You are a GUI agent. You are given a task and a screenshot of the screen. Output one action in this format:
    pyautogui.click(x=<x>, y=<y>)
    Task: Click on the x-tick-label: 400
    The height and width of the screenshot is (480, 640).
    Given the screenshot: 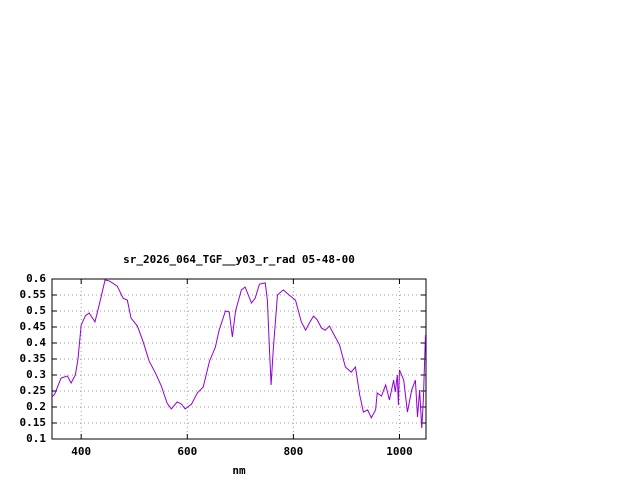 What is the action you would take?
    pyautogui.click(x=81, y=451)
    